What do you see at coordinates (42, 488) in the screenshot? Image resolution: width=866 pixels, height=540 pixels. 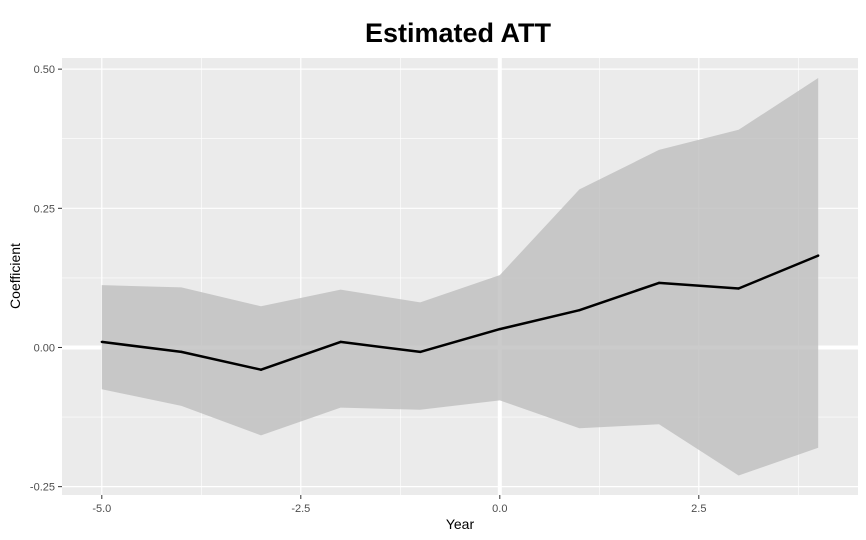 I see `y-tick-label: -0.25` at bounding box center [42, 488].